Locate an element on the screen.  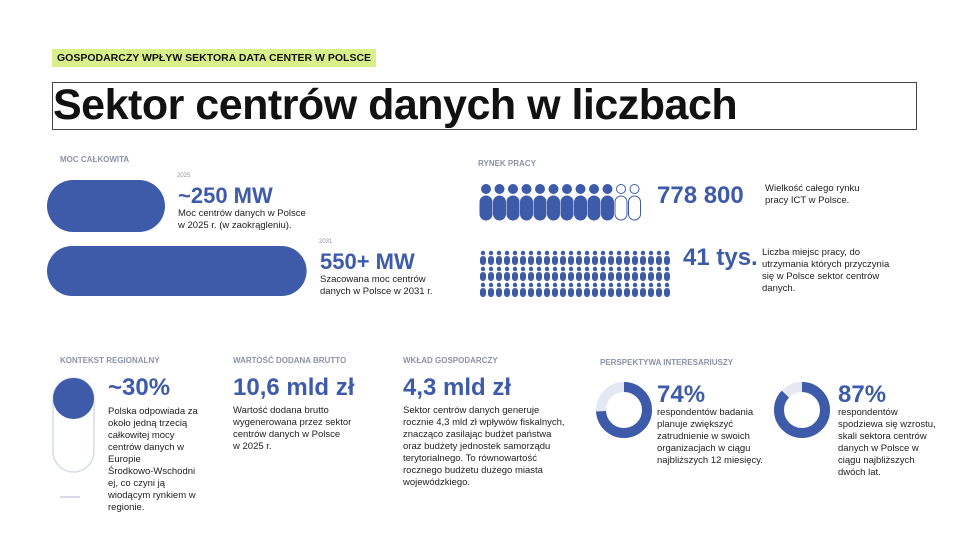
description-line: regionie. is located at coordinates (126, 507).